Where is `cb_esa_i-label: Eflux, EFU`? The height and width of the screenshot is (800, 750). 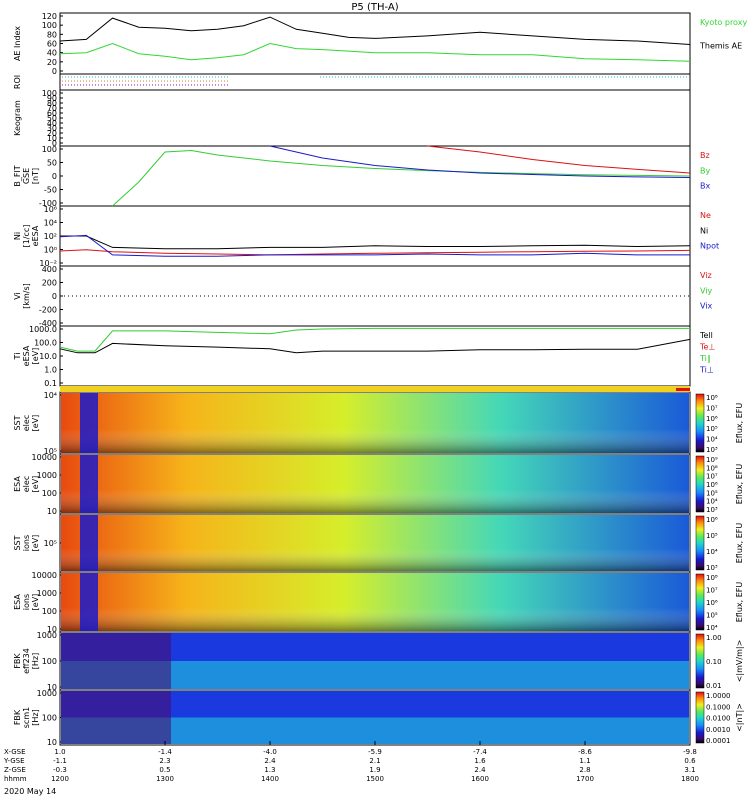 cb_esa_i-label: Eflux, EFU is located at coordinates (739, 602).